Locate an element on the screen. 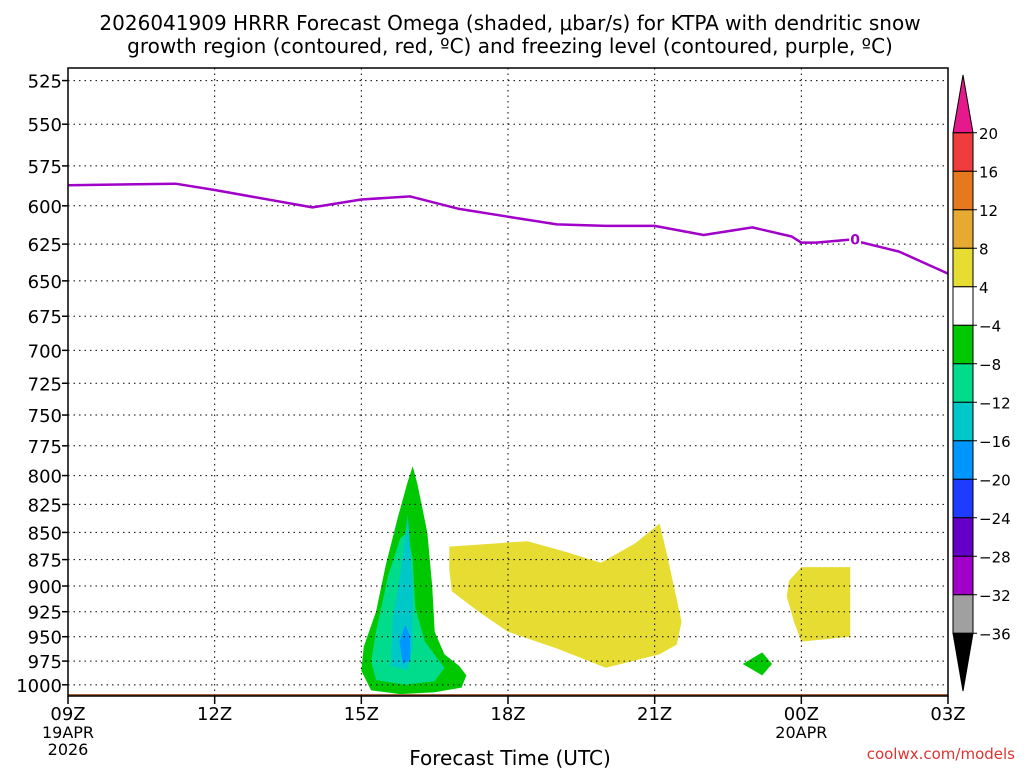 Image resolution: width=1024 pixels, height=768 pixels. omega-region-ascent-isolated is located at coordinates (757, 664).